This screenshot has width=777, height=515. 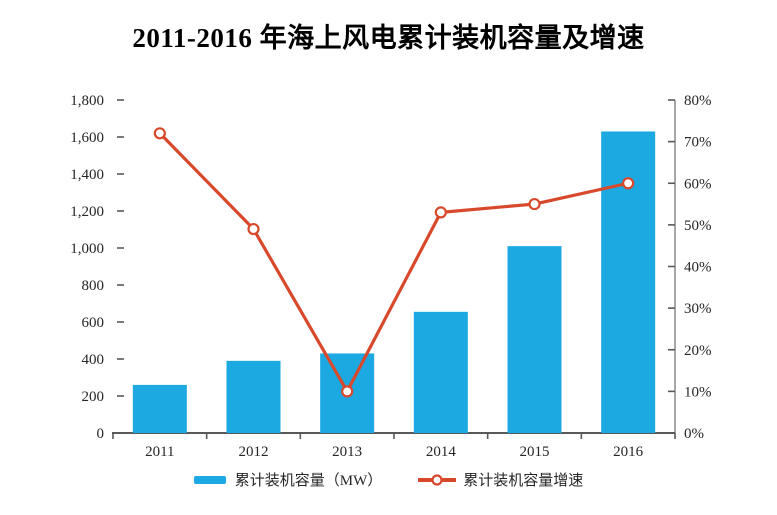 I want to click on left-axis-tick-label: 800, so click(x=93, y=286).